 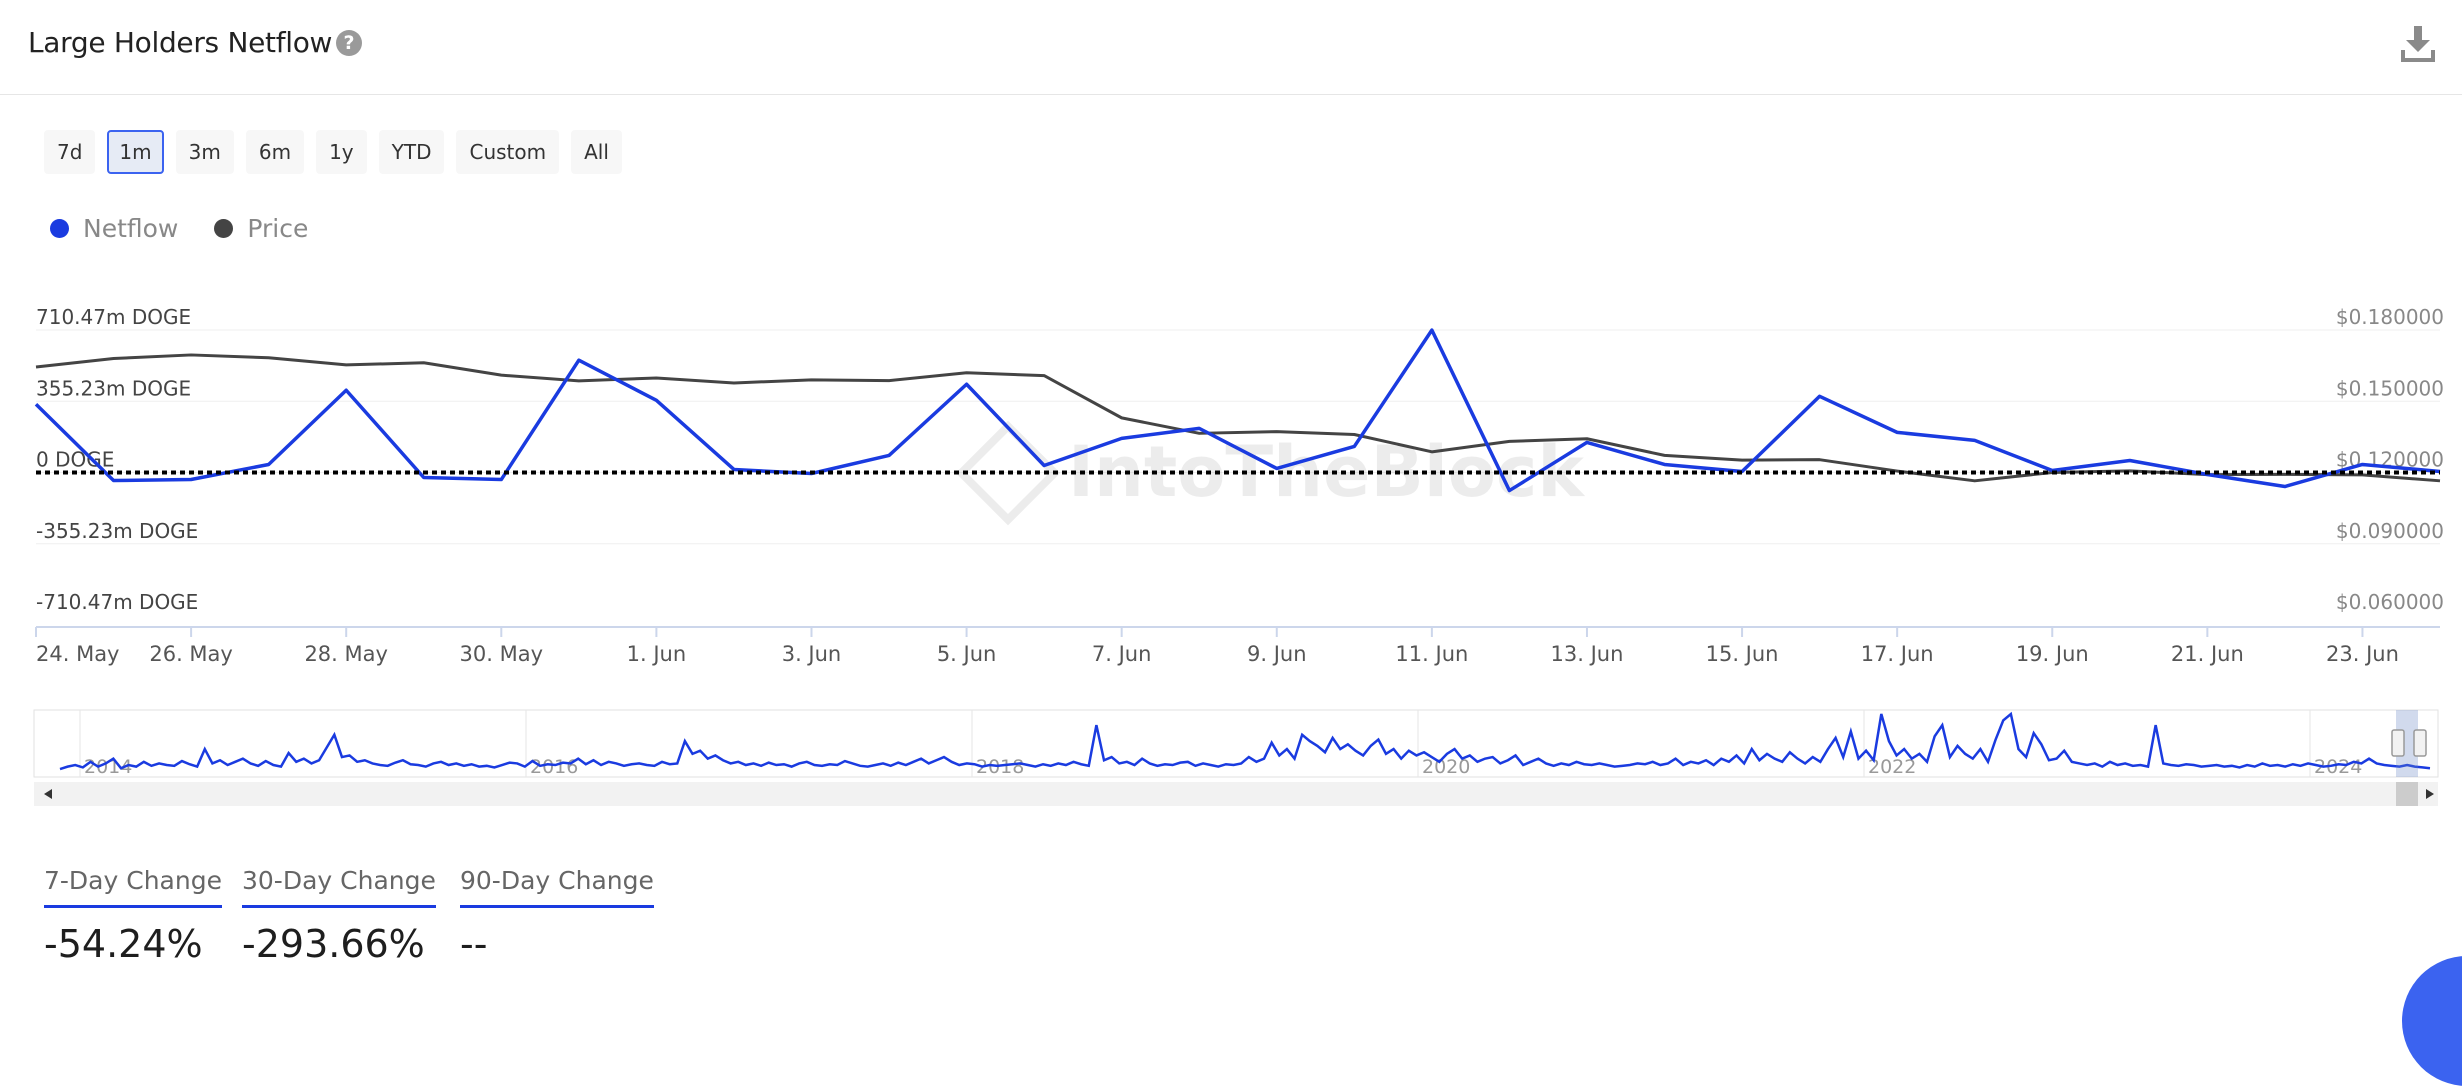 What do you see at coordinates (557, 887) in the screenshot?
I see `change-label-90d: 90-Day Change` at bounding box center [557, 887].